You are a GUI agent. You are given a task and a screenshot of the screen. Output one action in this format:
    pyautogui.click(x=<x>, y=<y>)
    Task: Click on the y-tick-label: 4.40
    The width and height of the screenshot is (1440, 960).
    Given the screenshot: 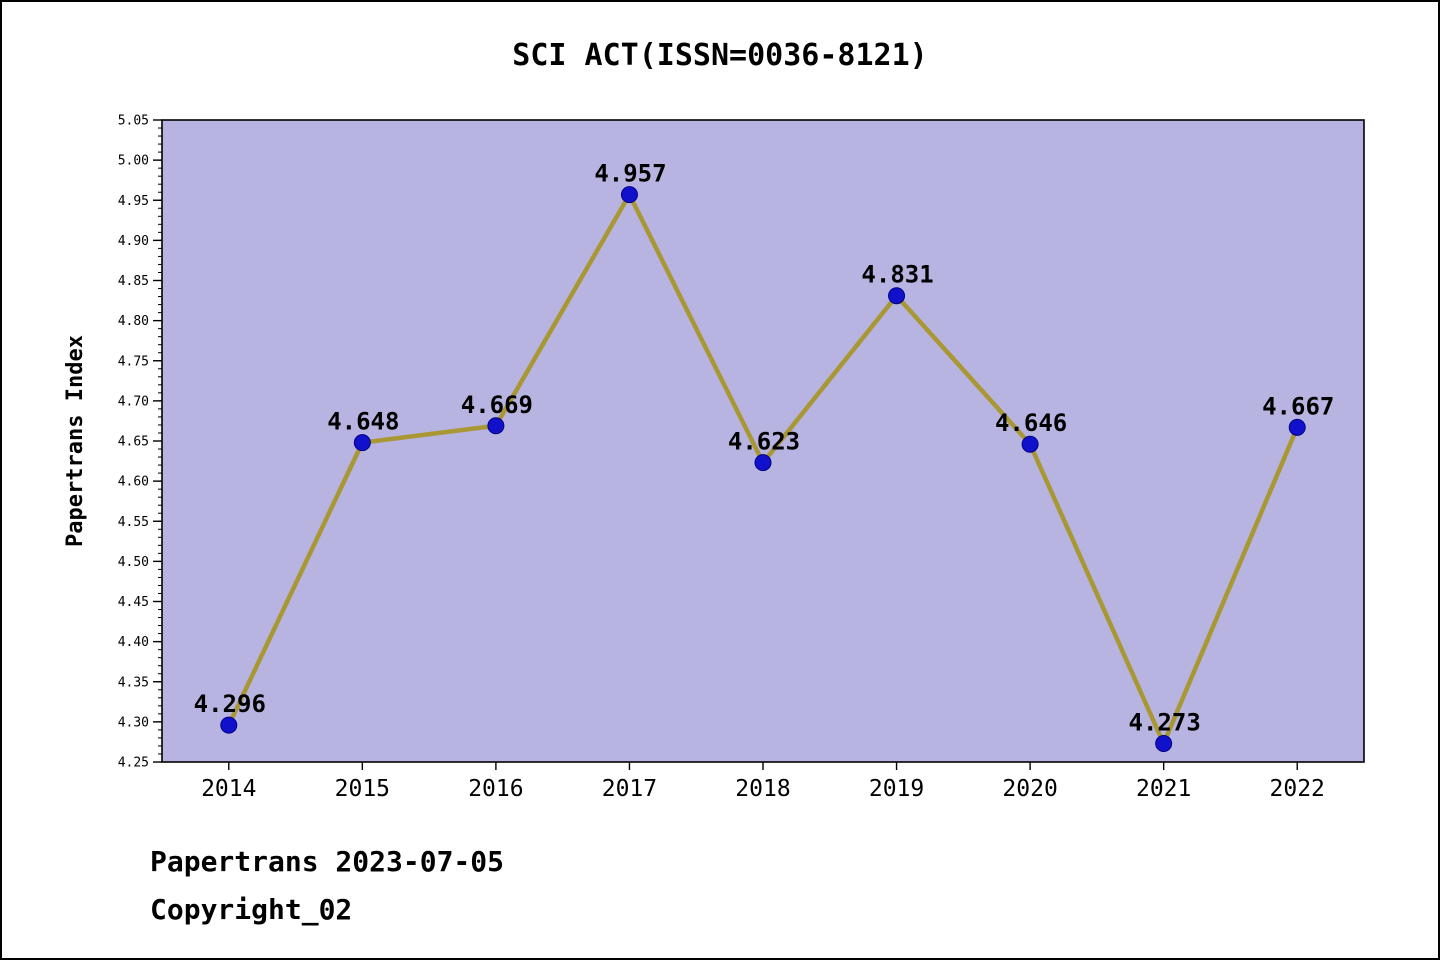 What is the action you would take?
    pyautogui.click(x=133, y=642)
    